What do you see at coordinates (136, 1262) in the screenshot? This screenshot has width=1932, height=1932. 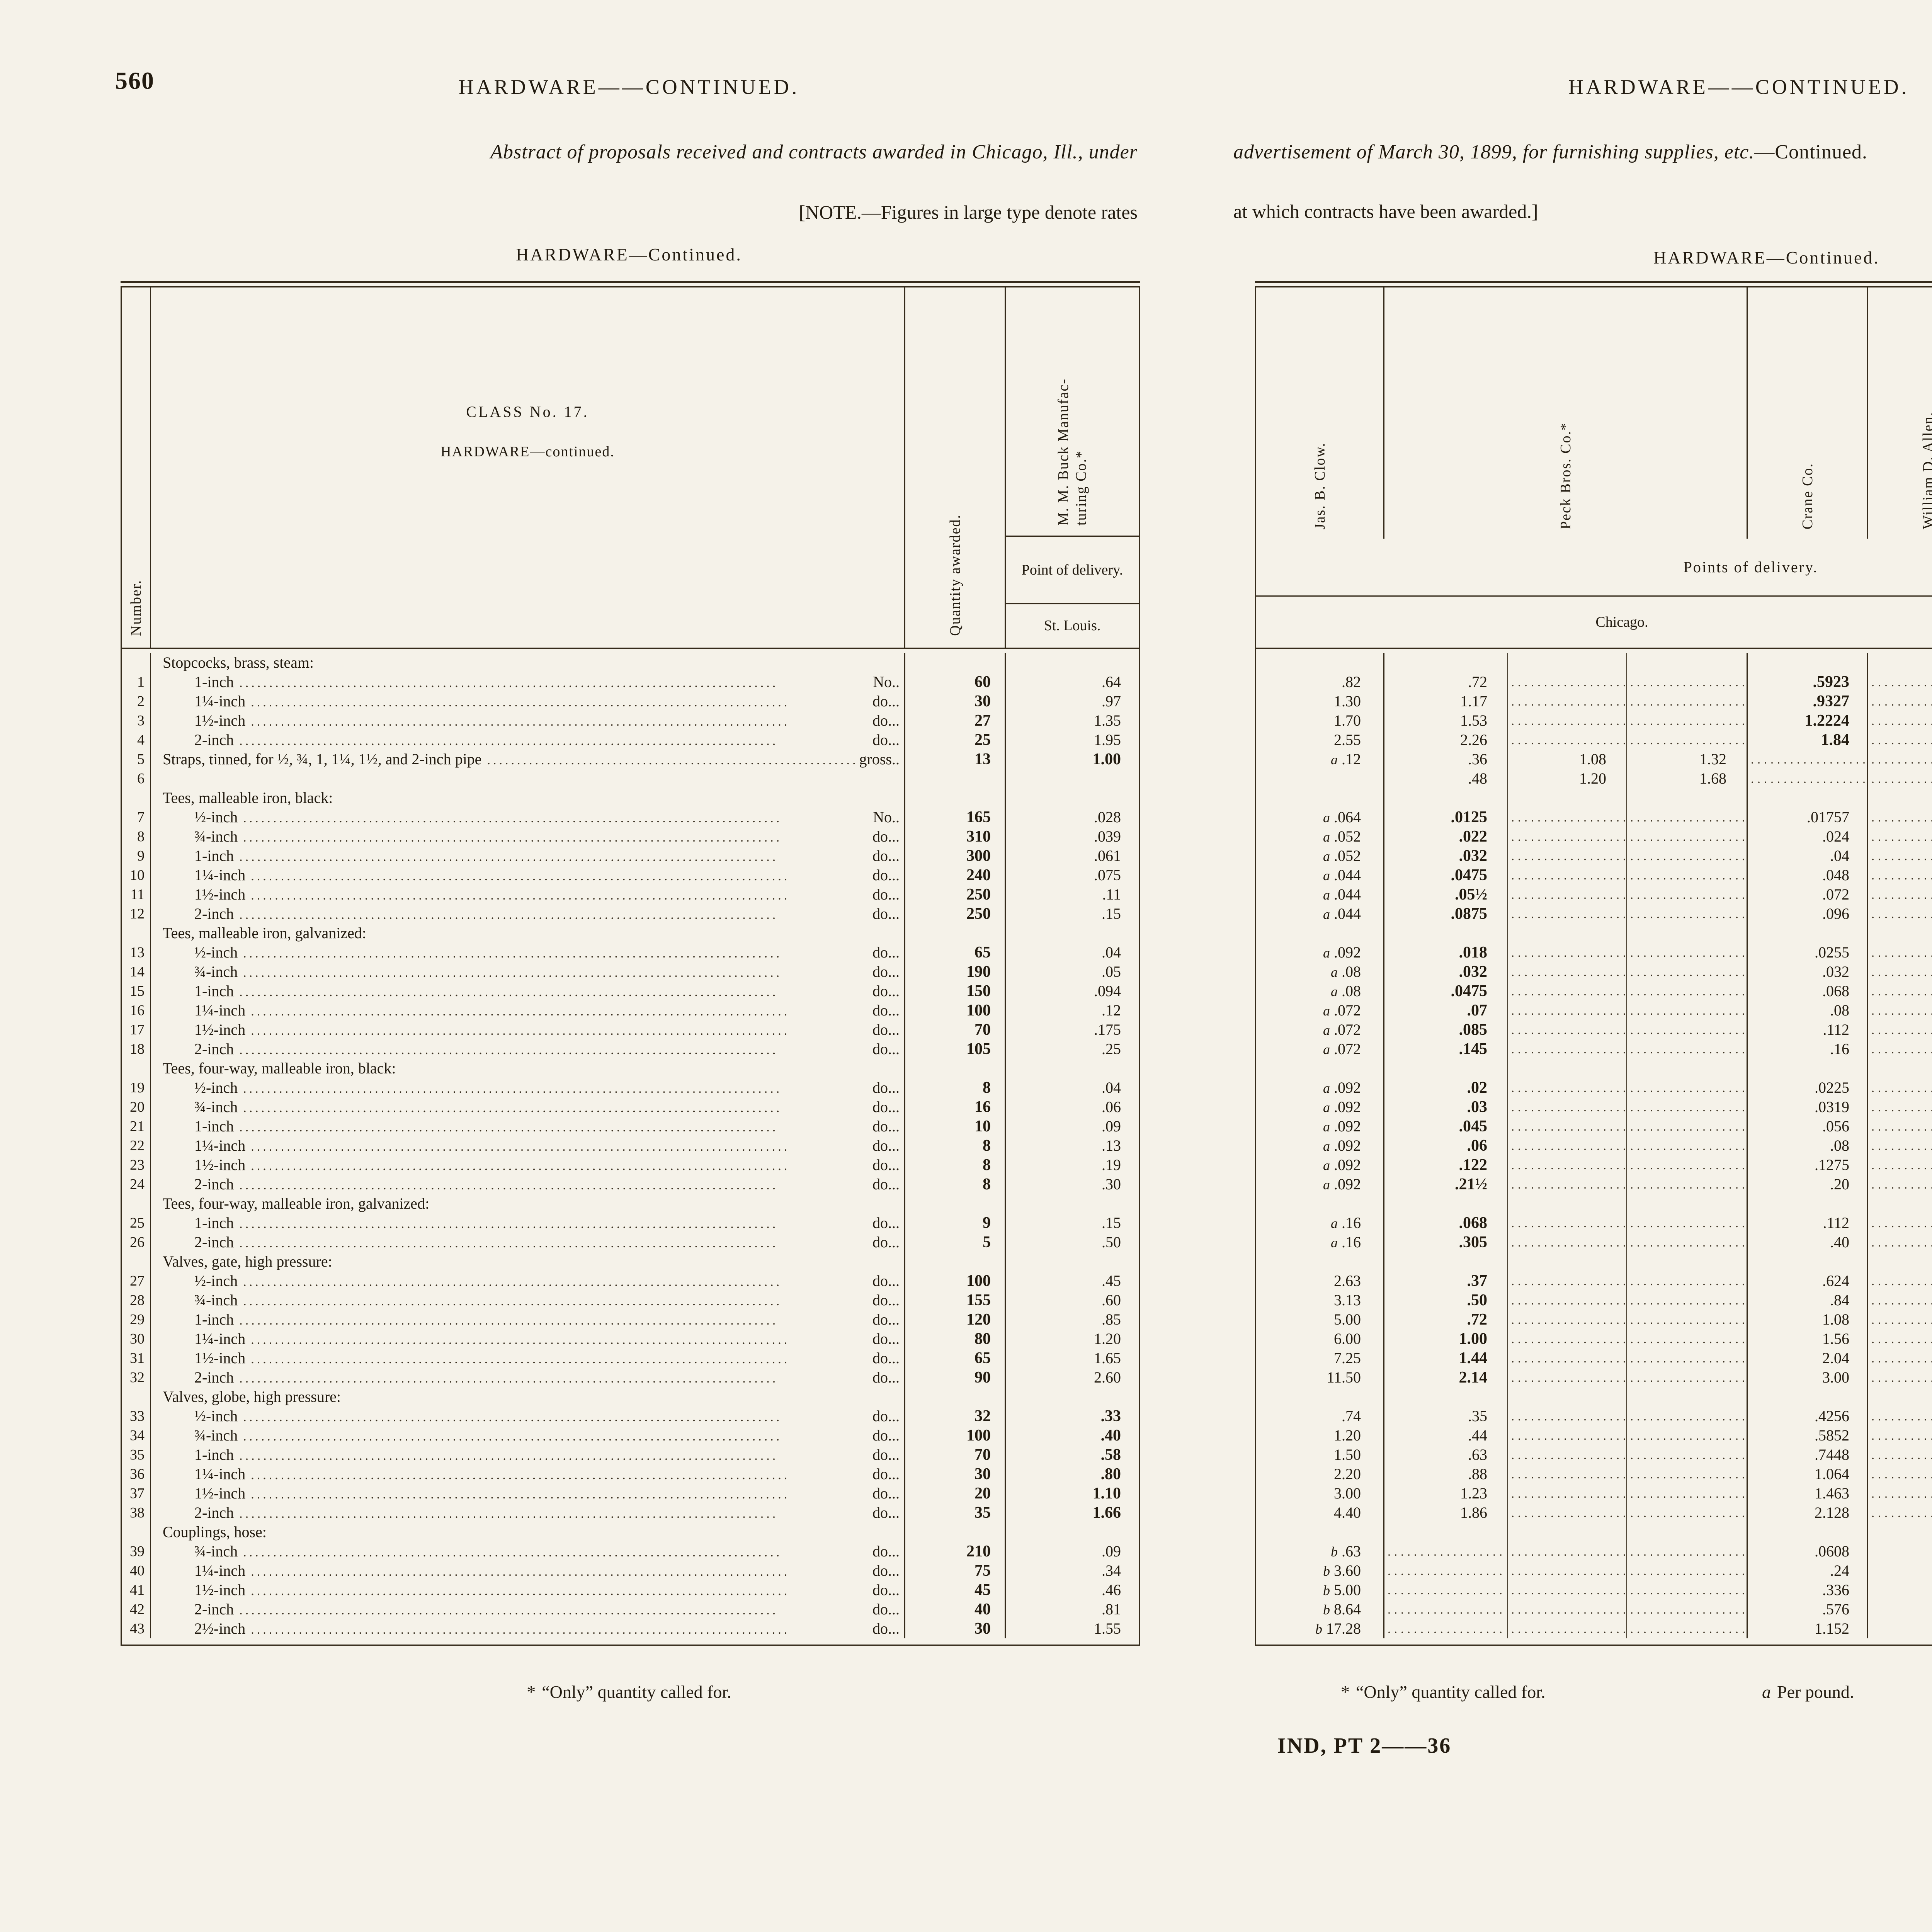 I see `row-number` at bounding box center [136, 1262].